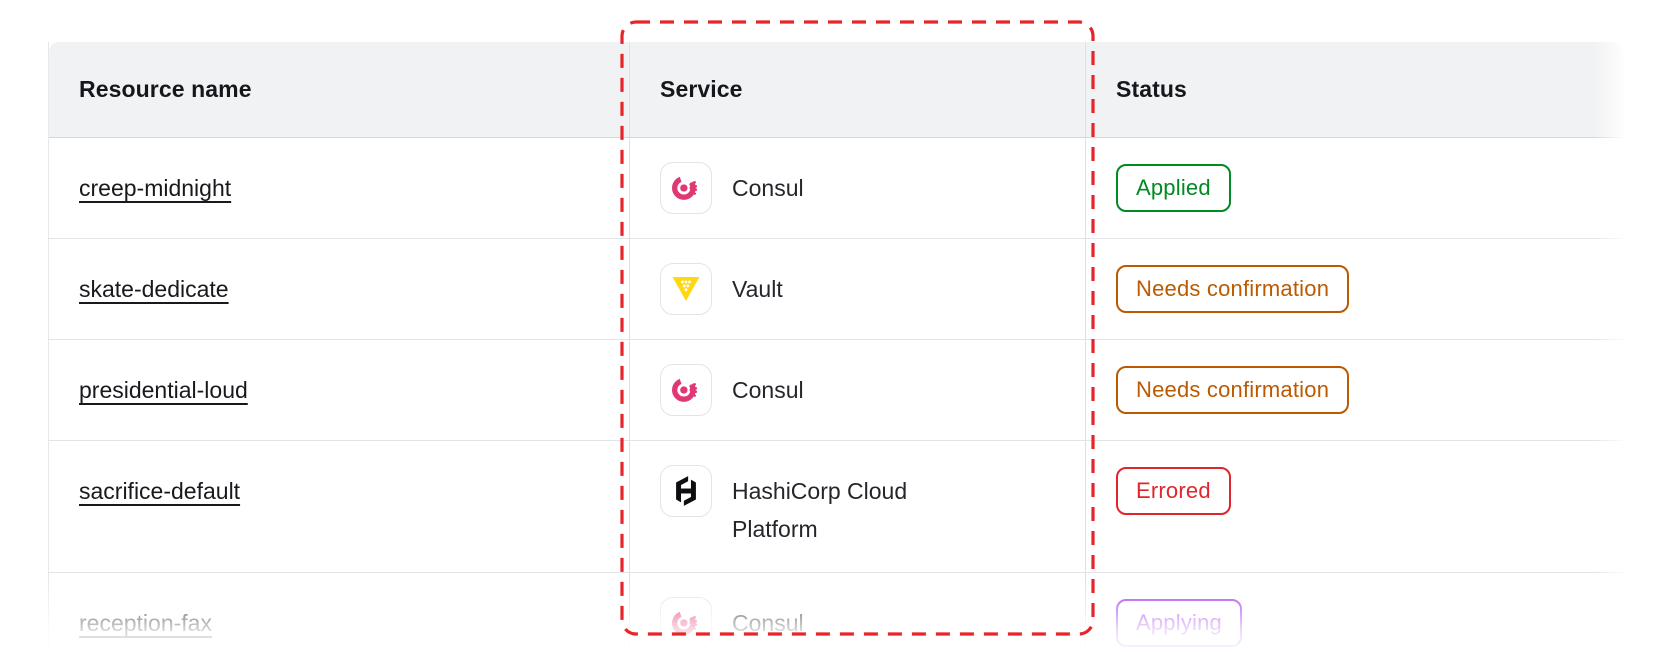  I want to click on table-row: reception-fax Consul Applying, so click(836, 612).